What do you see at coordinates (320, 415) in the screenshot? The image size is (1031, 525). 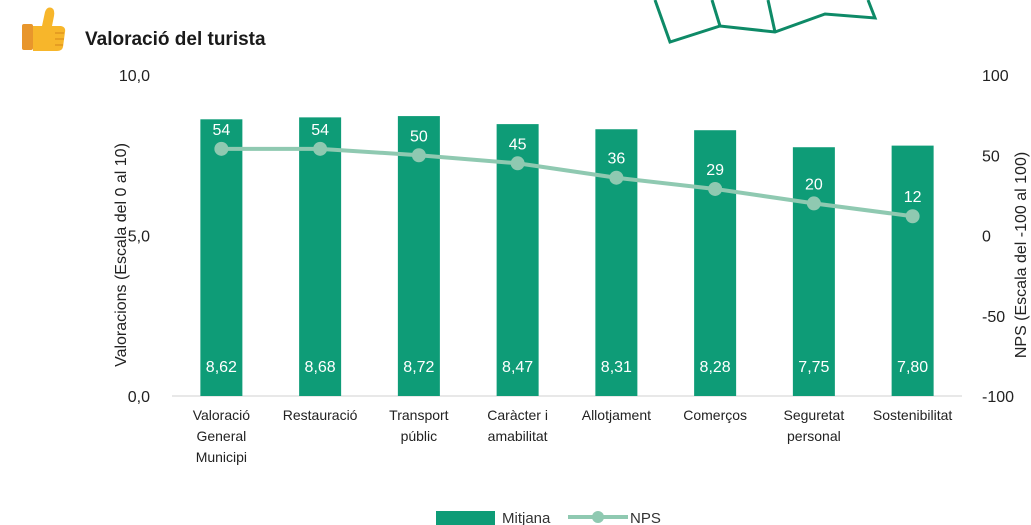 I see `category-label: Restauració` at bounding box center [320, 415].